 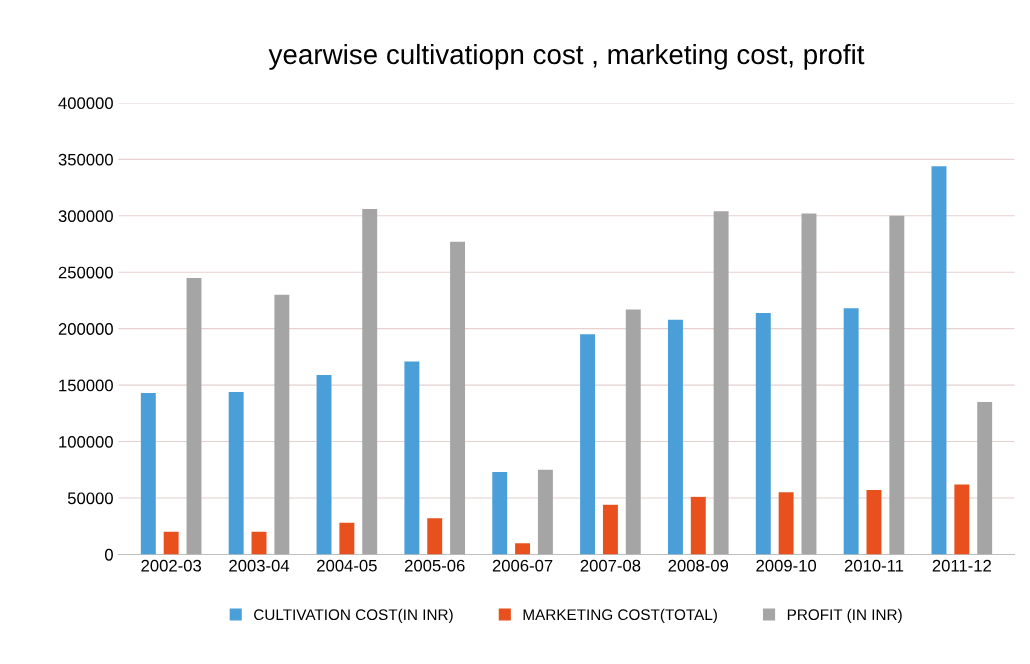 What do you see at coordinates (171, 565) in the screenshot?
I see `x-tick-label: 2002-03` at bounding box center [171, 565].